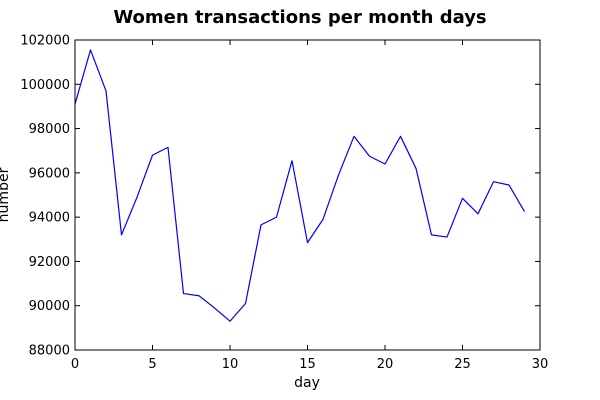 The image size is (600, 400). What do you see at coordinates (6, 194) in the screenshot?
I see `y-axis-label: number` at bounding box center [6, 194].